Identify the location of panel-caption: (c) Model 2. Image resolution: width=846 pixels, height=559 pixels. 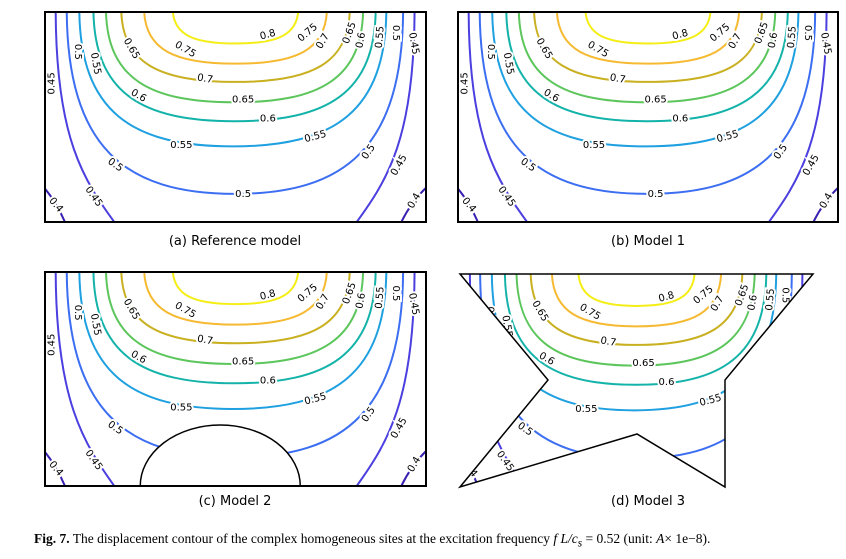
(235, 501).